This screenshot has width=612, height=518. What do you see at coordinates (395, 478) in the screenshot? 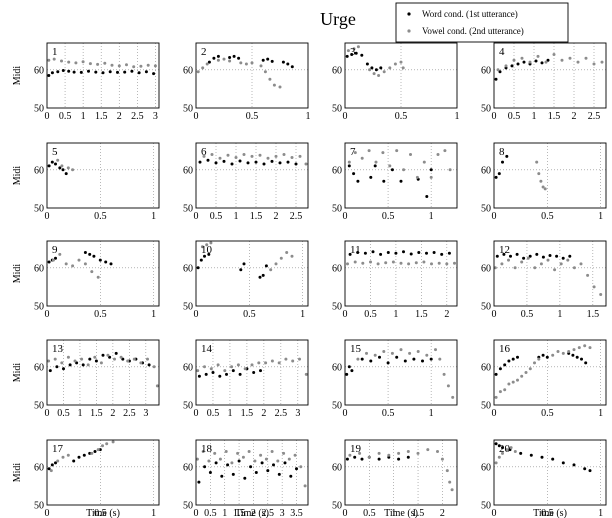
I see `panel-19: 19 0 0.5 1 1.5 2 50 60 Time (s)` at bounding box center [395, 478].